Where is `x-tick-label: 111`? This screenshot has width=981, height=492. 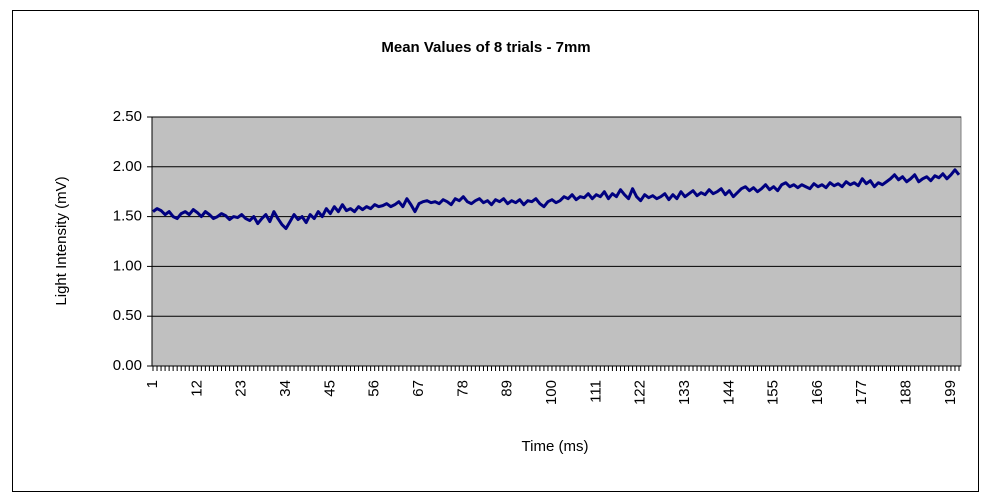
x-tick-label: 111 is located at coordinates (595, 391).